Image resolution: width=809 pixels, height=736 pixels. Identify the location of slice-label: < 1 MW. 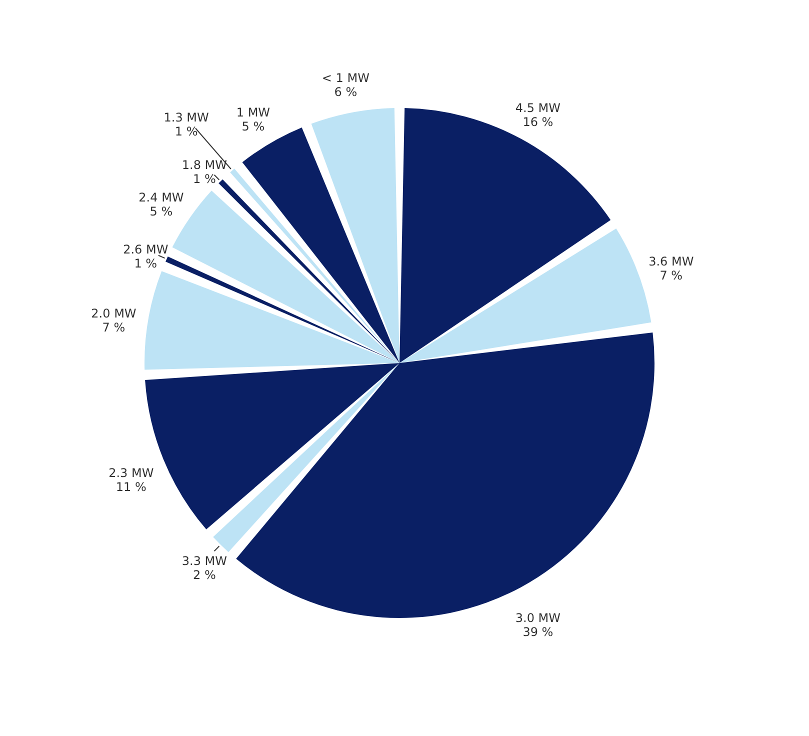
(346, 78).